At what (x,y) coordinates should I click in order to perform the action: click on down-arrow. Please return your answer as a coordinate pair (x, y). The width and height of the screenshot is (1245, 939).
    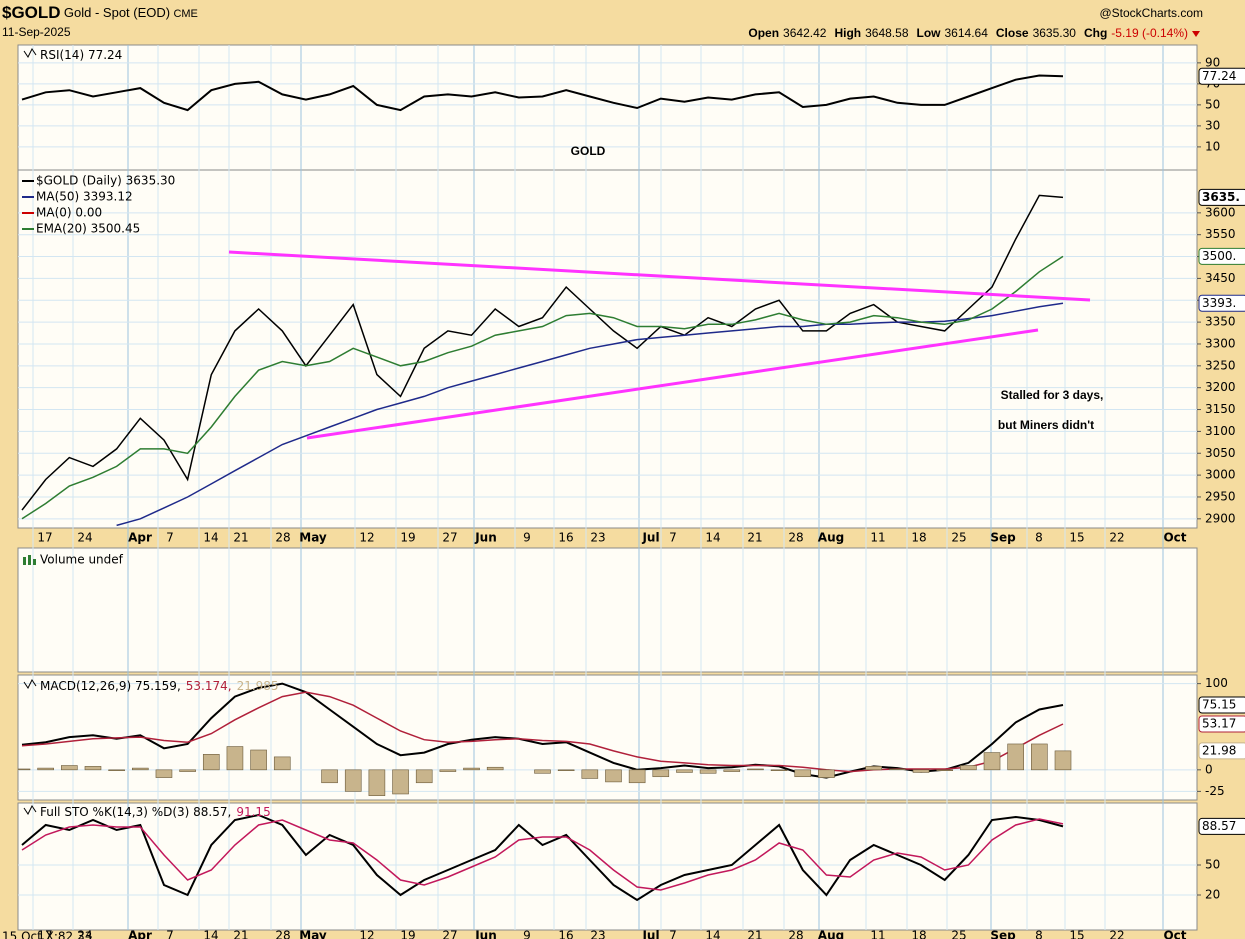
    Looking at the image, I should click on (1196, 34).